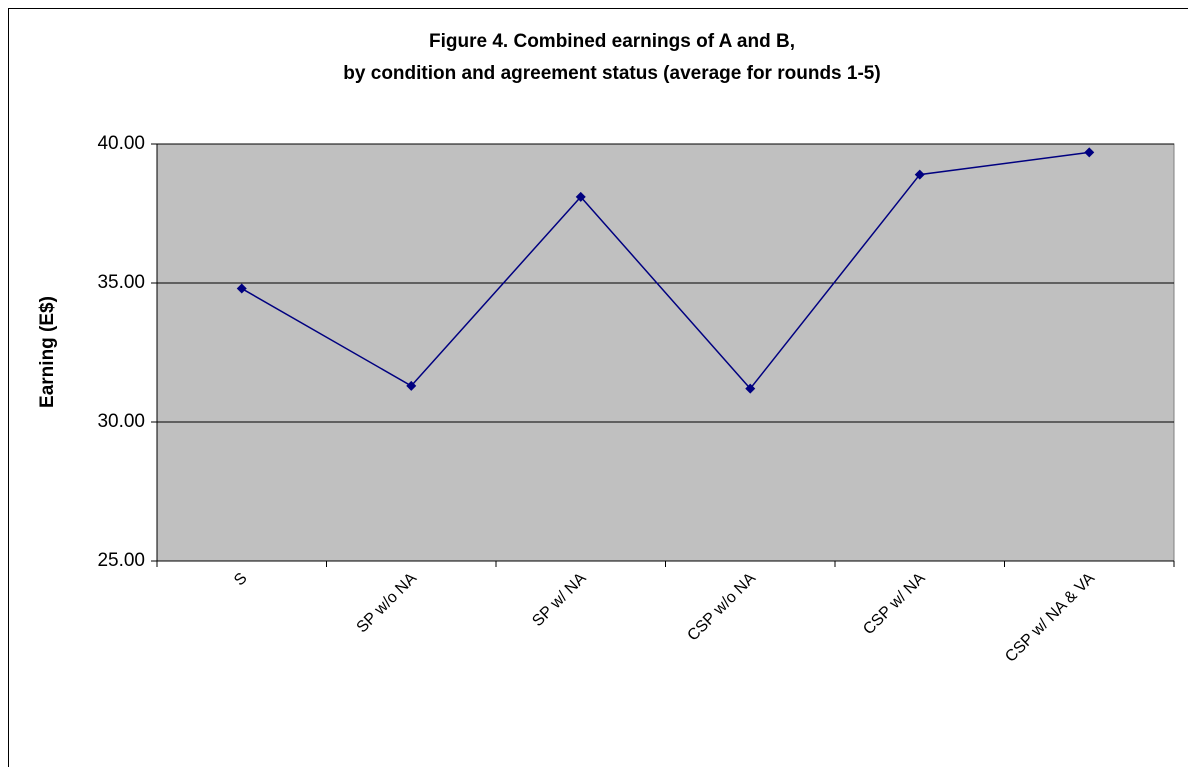  I want to click on y-tick-label: 40.00, so click(121, 143).